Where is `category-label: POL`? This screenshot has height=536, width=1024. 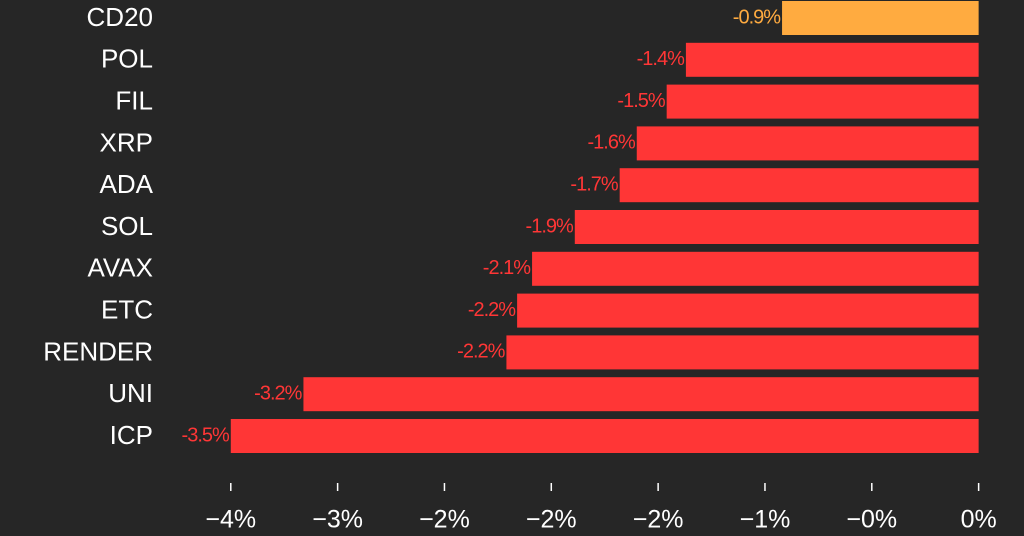
category-label: POL is located at coordinates (127, 59).